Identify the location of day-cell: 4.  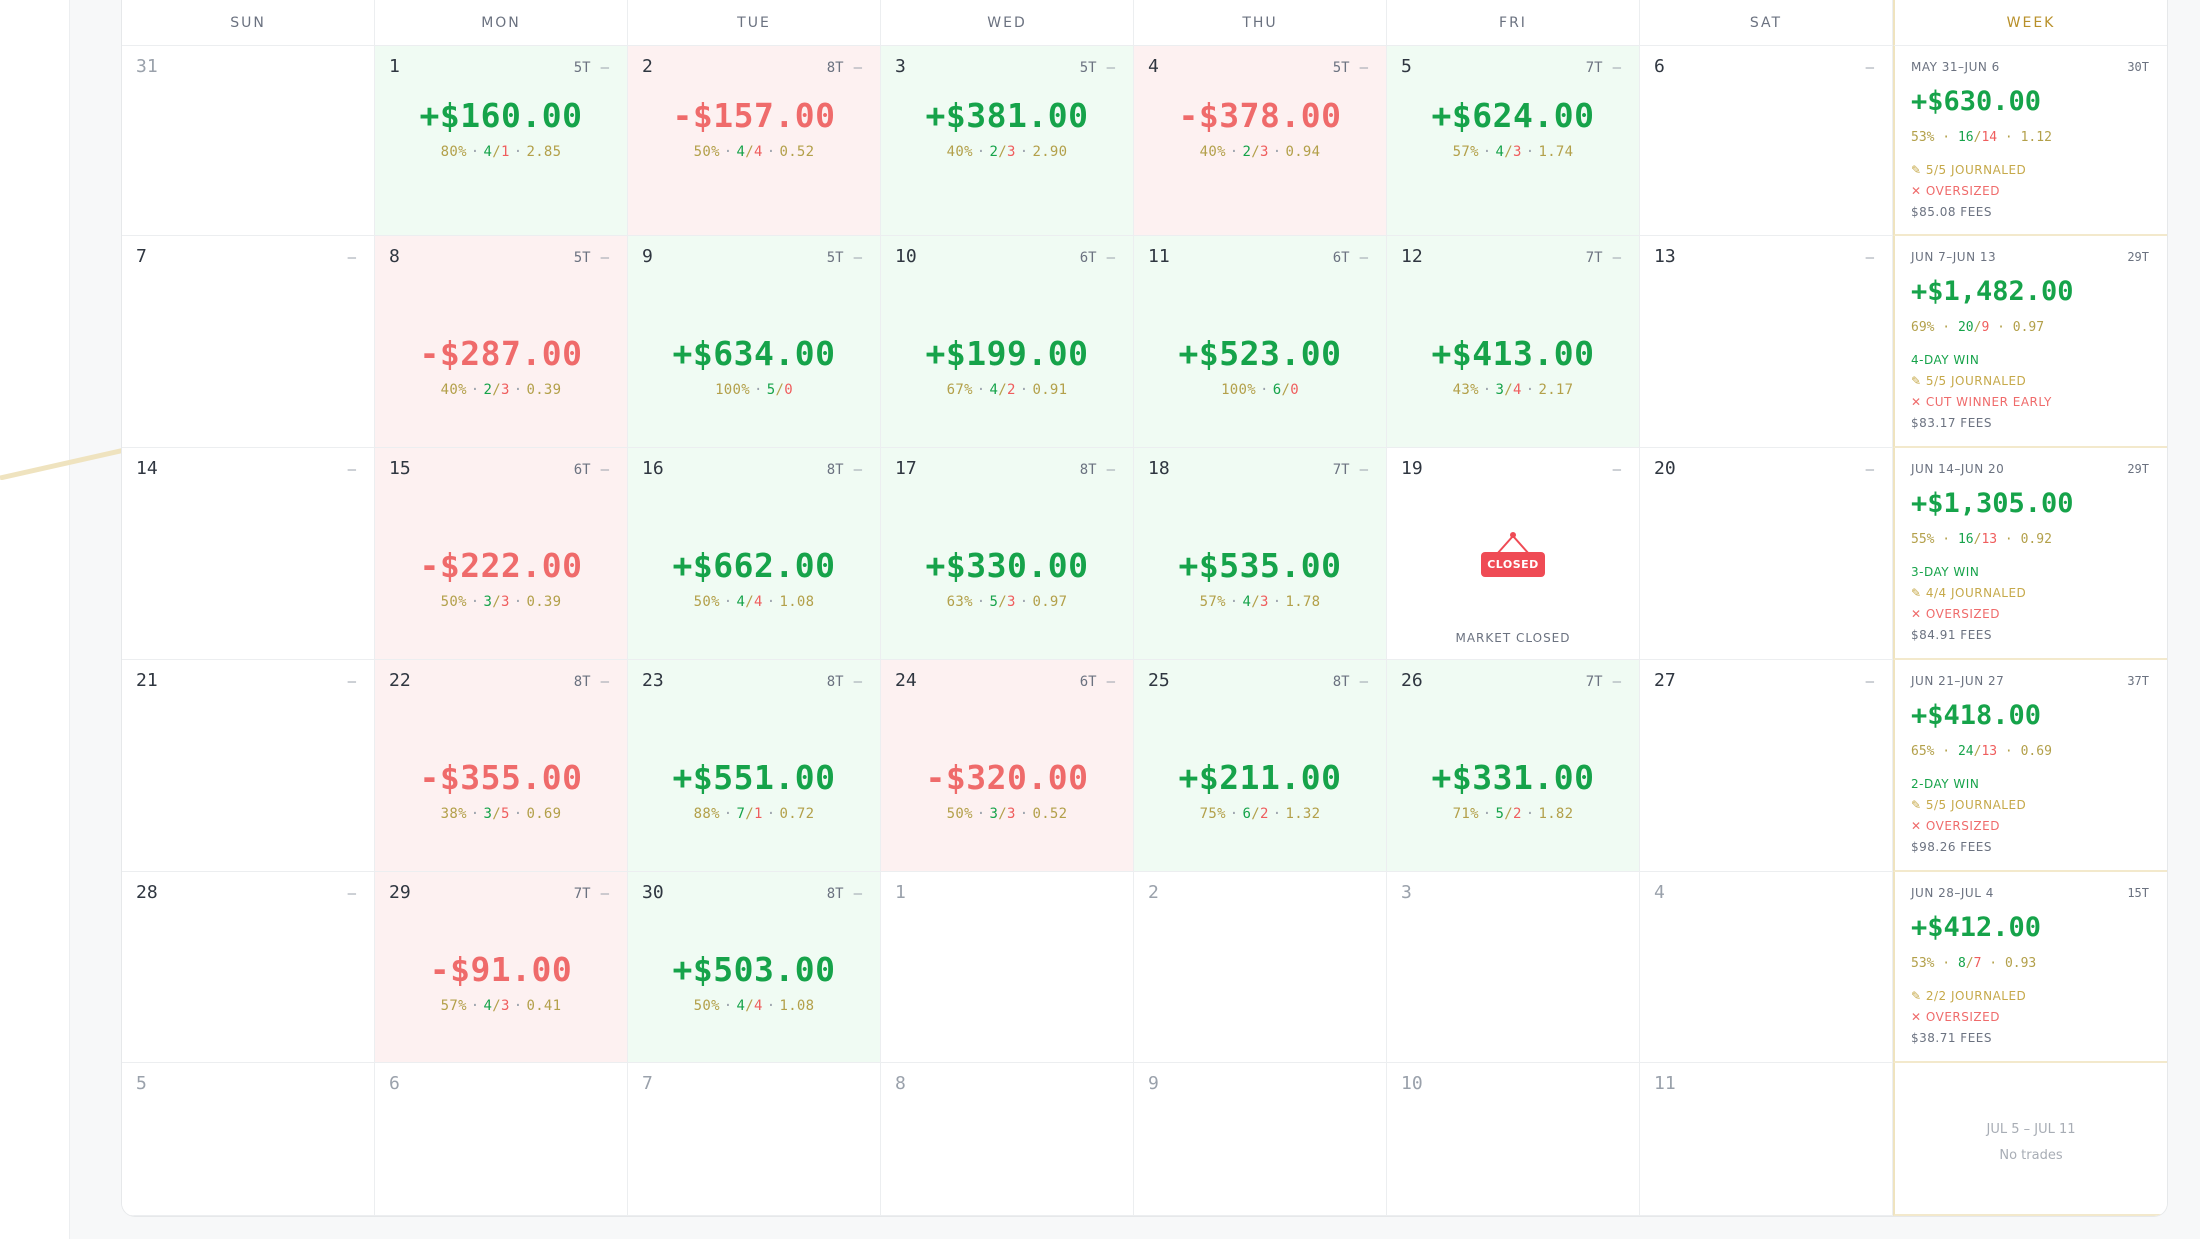
(1766, 967).